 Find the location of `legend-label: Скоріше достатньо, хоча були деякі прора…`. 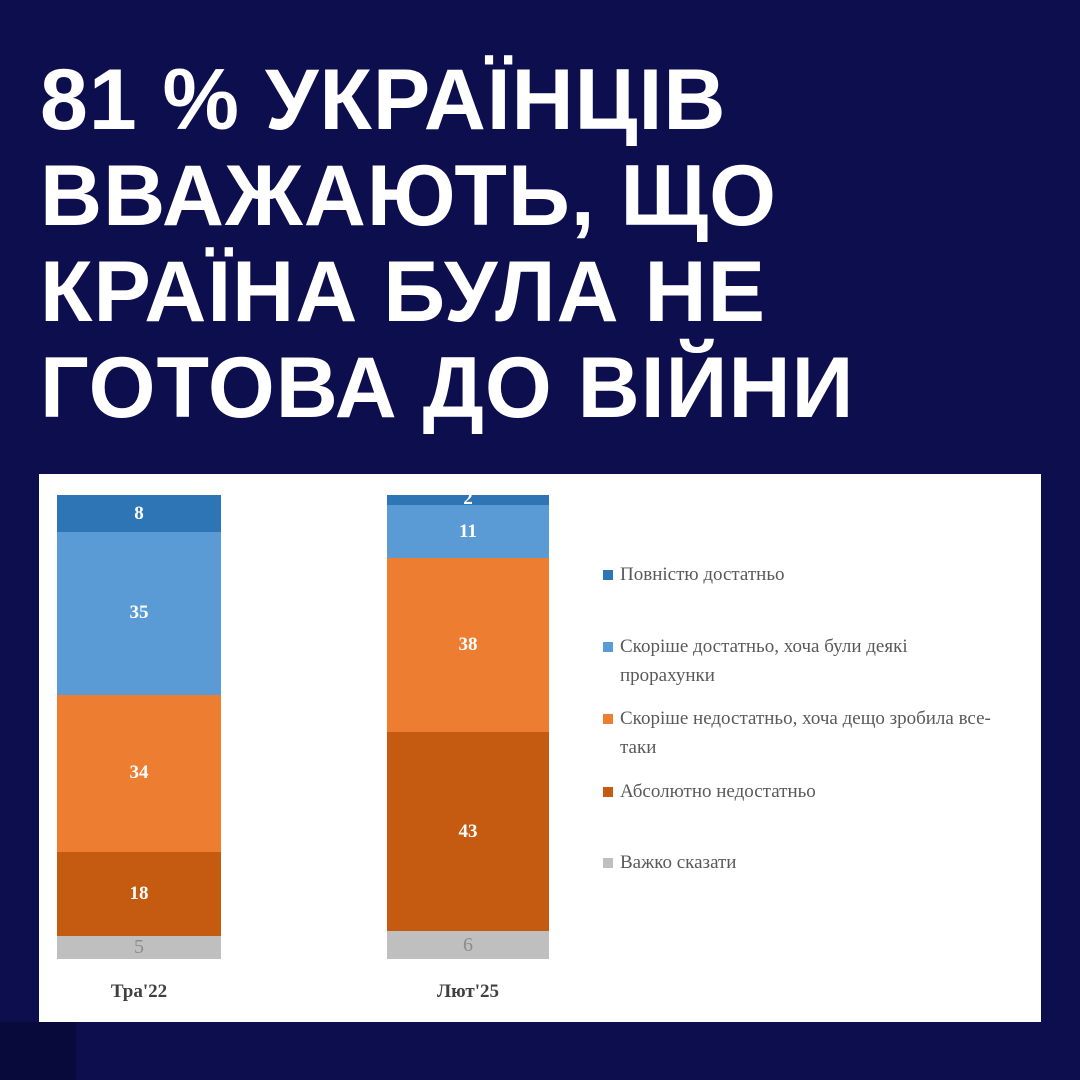

legend-label: Скоріше достатньо, хоча були деякі прора… is located at coordinates (764, 661).